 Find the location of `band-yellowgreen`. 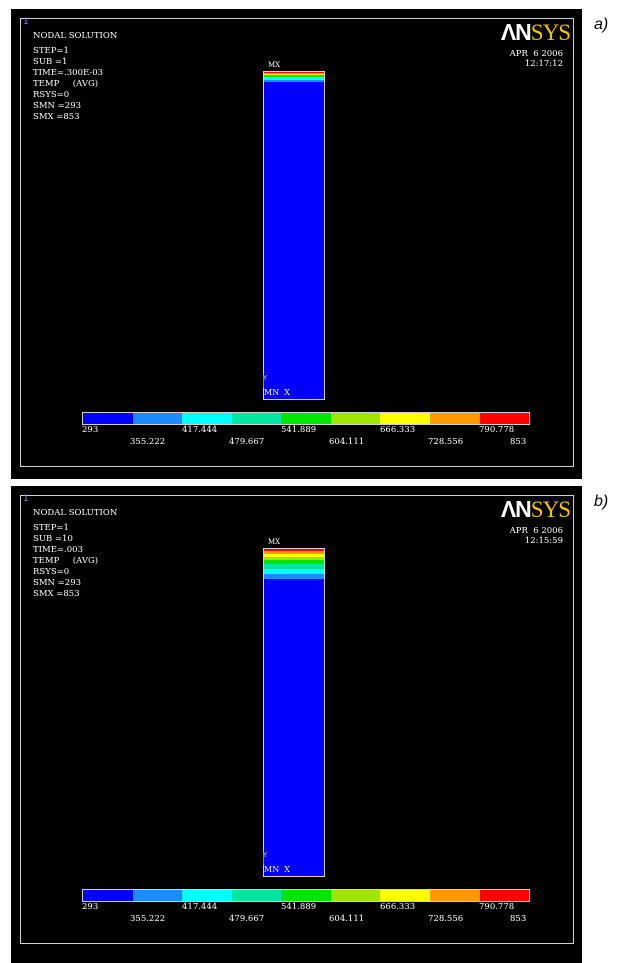

band-yellowgreen is located at coordinates (294, 558).